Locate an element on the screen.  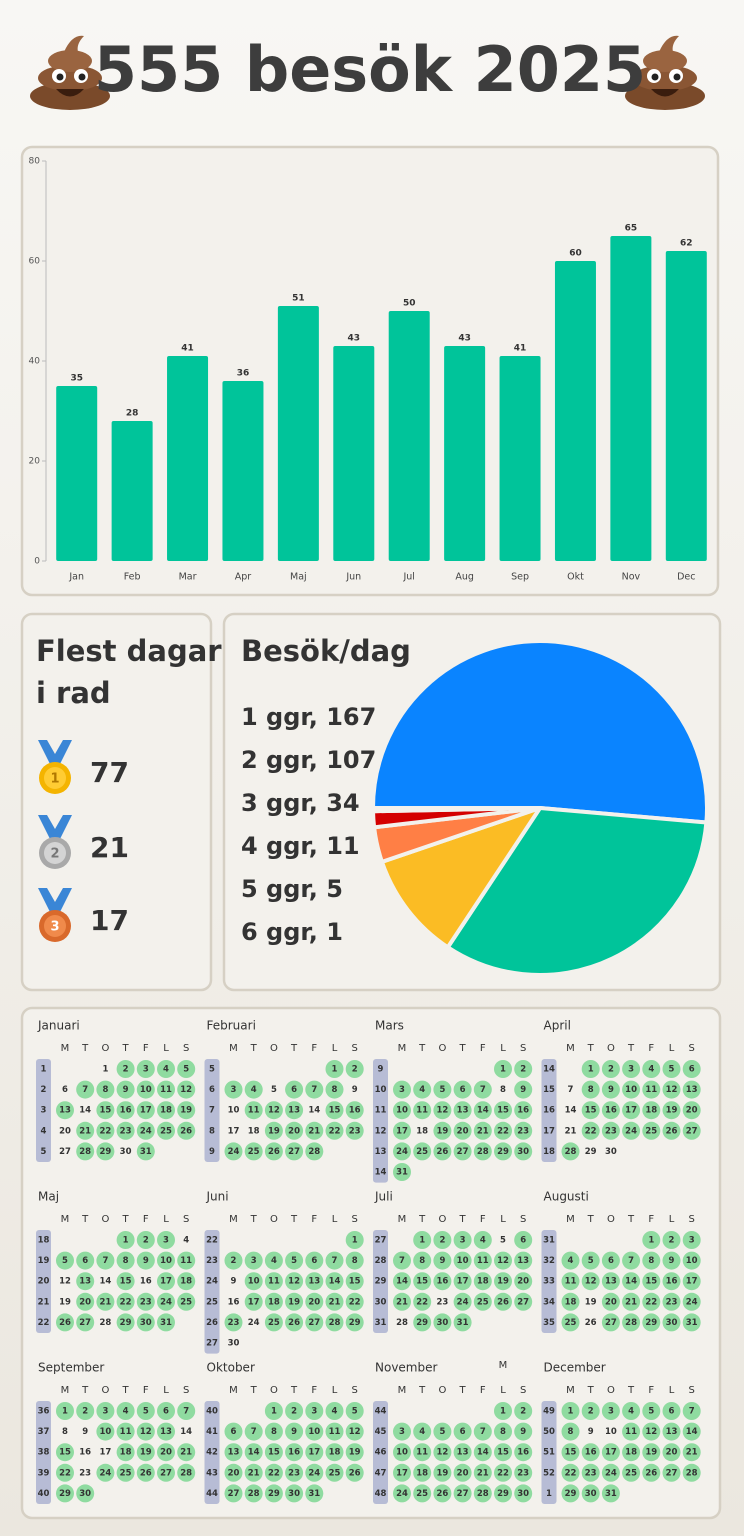
month-name: Mars is located at coordinates (389, 1026).